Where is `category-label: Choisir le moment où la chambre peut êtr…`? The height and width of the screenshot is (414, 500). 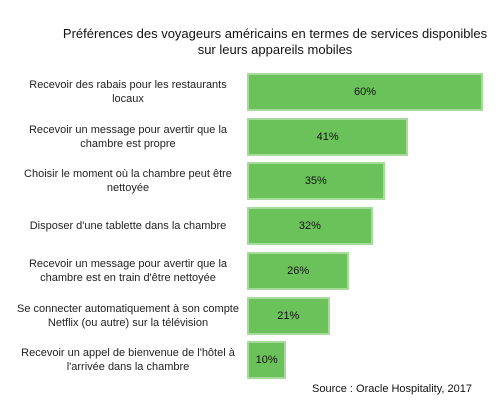
category-label: Choisir le moment où la chambre peut êtr… is located at coordinates (128, 181).